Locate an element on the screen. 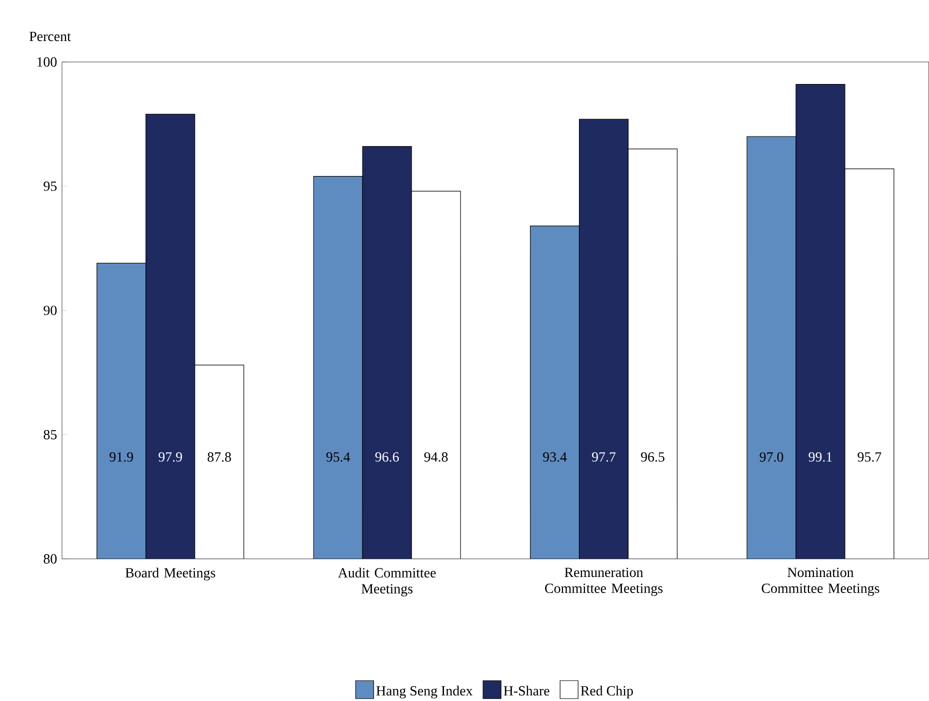  data-label: 87.8 is located at coordinates (219, 457).